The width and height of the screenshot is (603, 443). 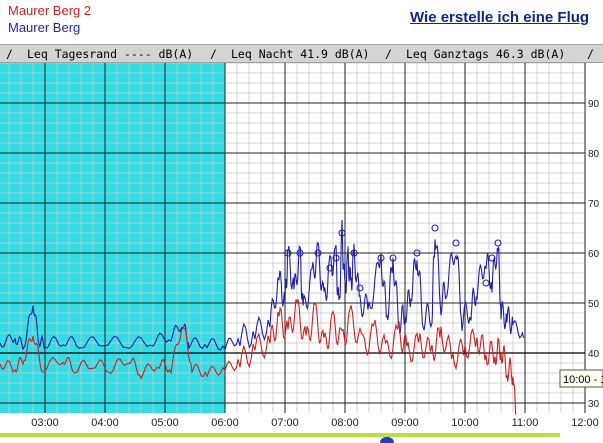 What do you see at coordinates (594, 304) in the screenshot?
I see `y-tick-label: 50` at bounding box center [594, 304].